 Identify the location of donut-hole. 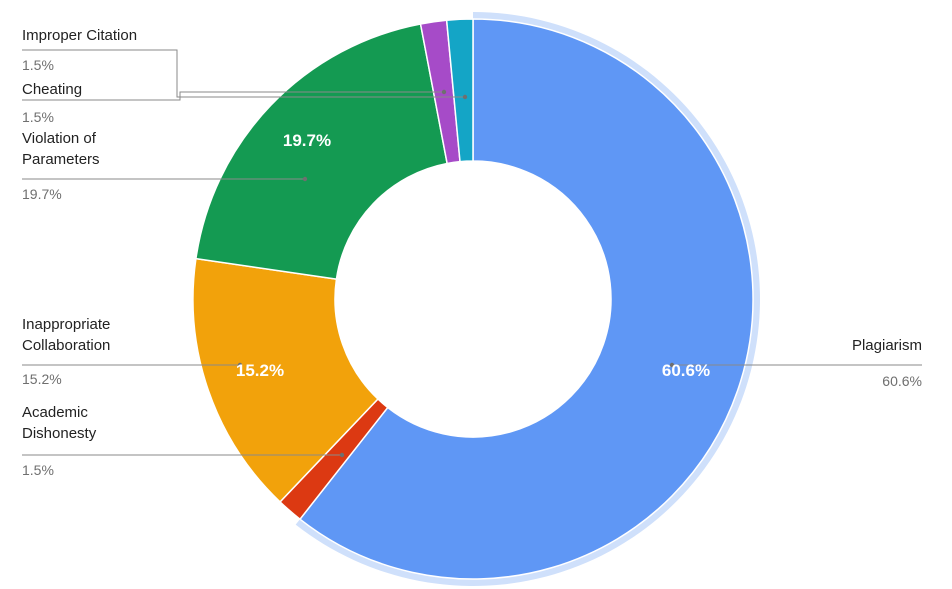
(473, 299).